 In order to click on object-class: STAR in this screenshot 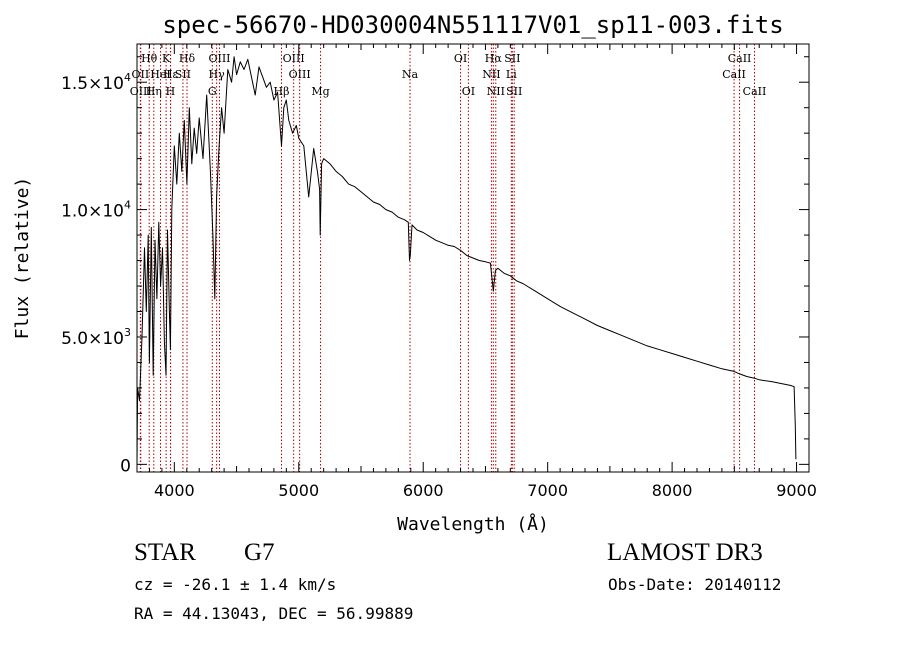, I will do `click(165, 552)`.